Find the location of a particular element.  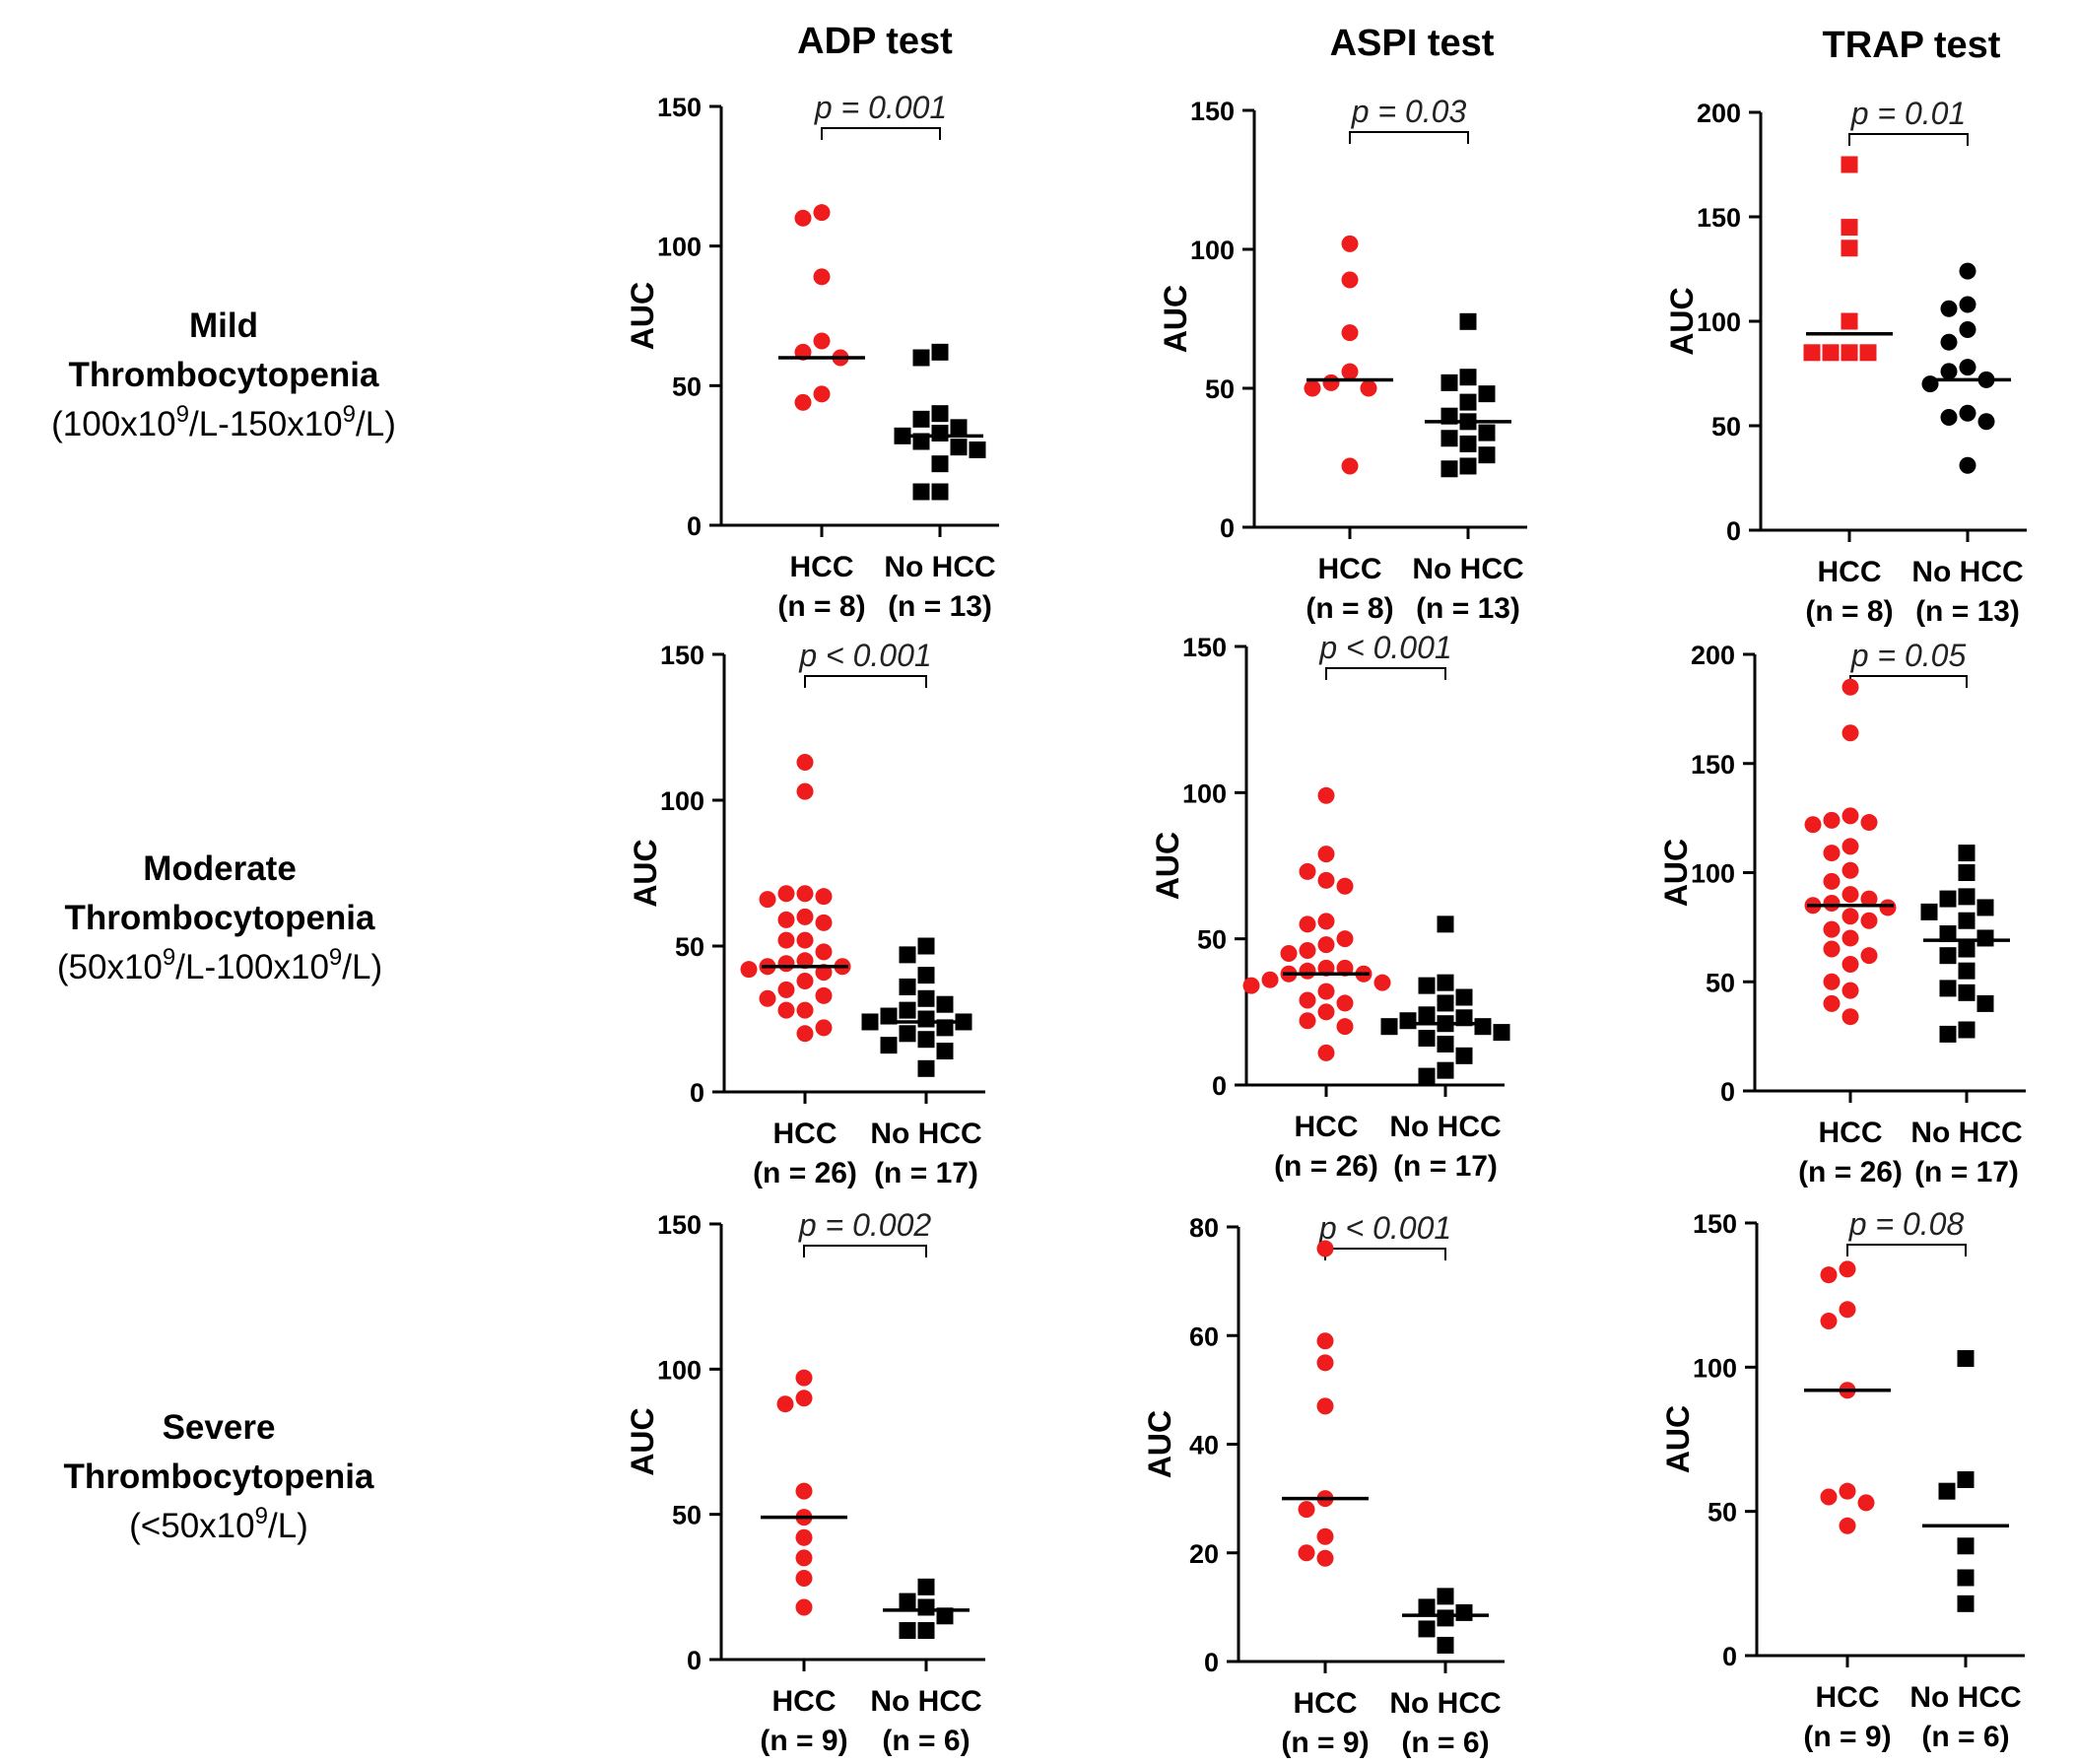

y-tick-label: 150 is located at coordinates (682, 655).